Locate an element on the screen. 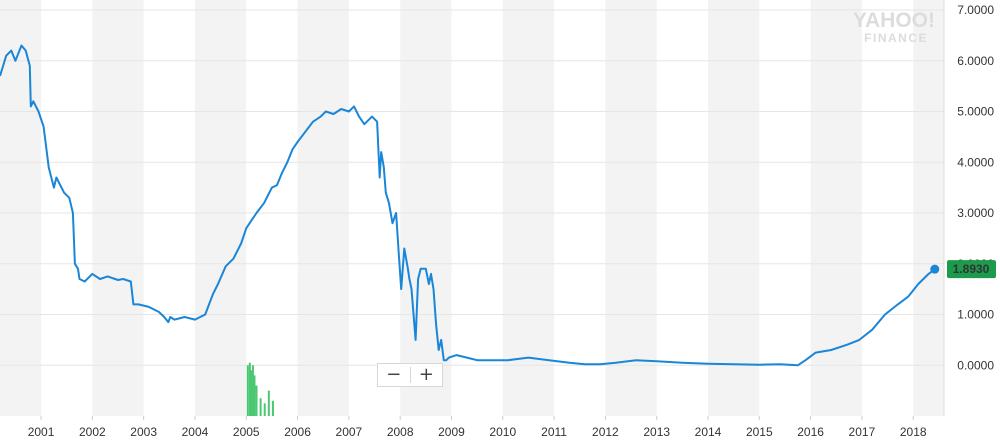  x-tick-label: 2016 is located at coordinates (810, 432).